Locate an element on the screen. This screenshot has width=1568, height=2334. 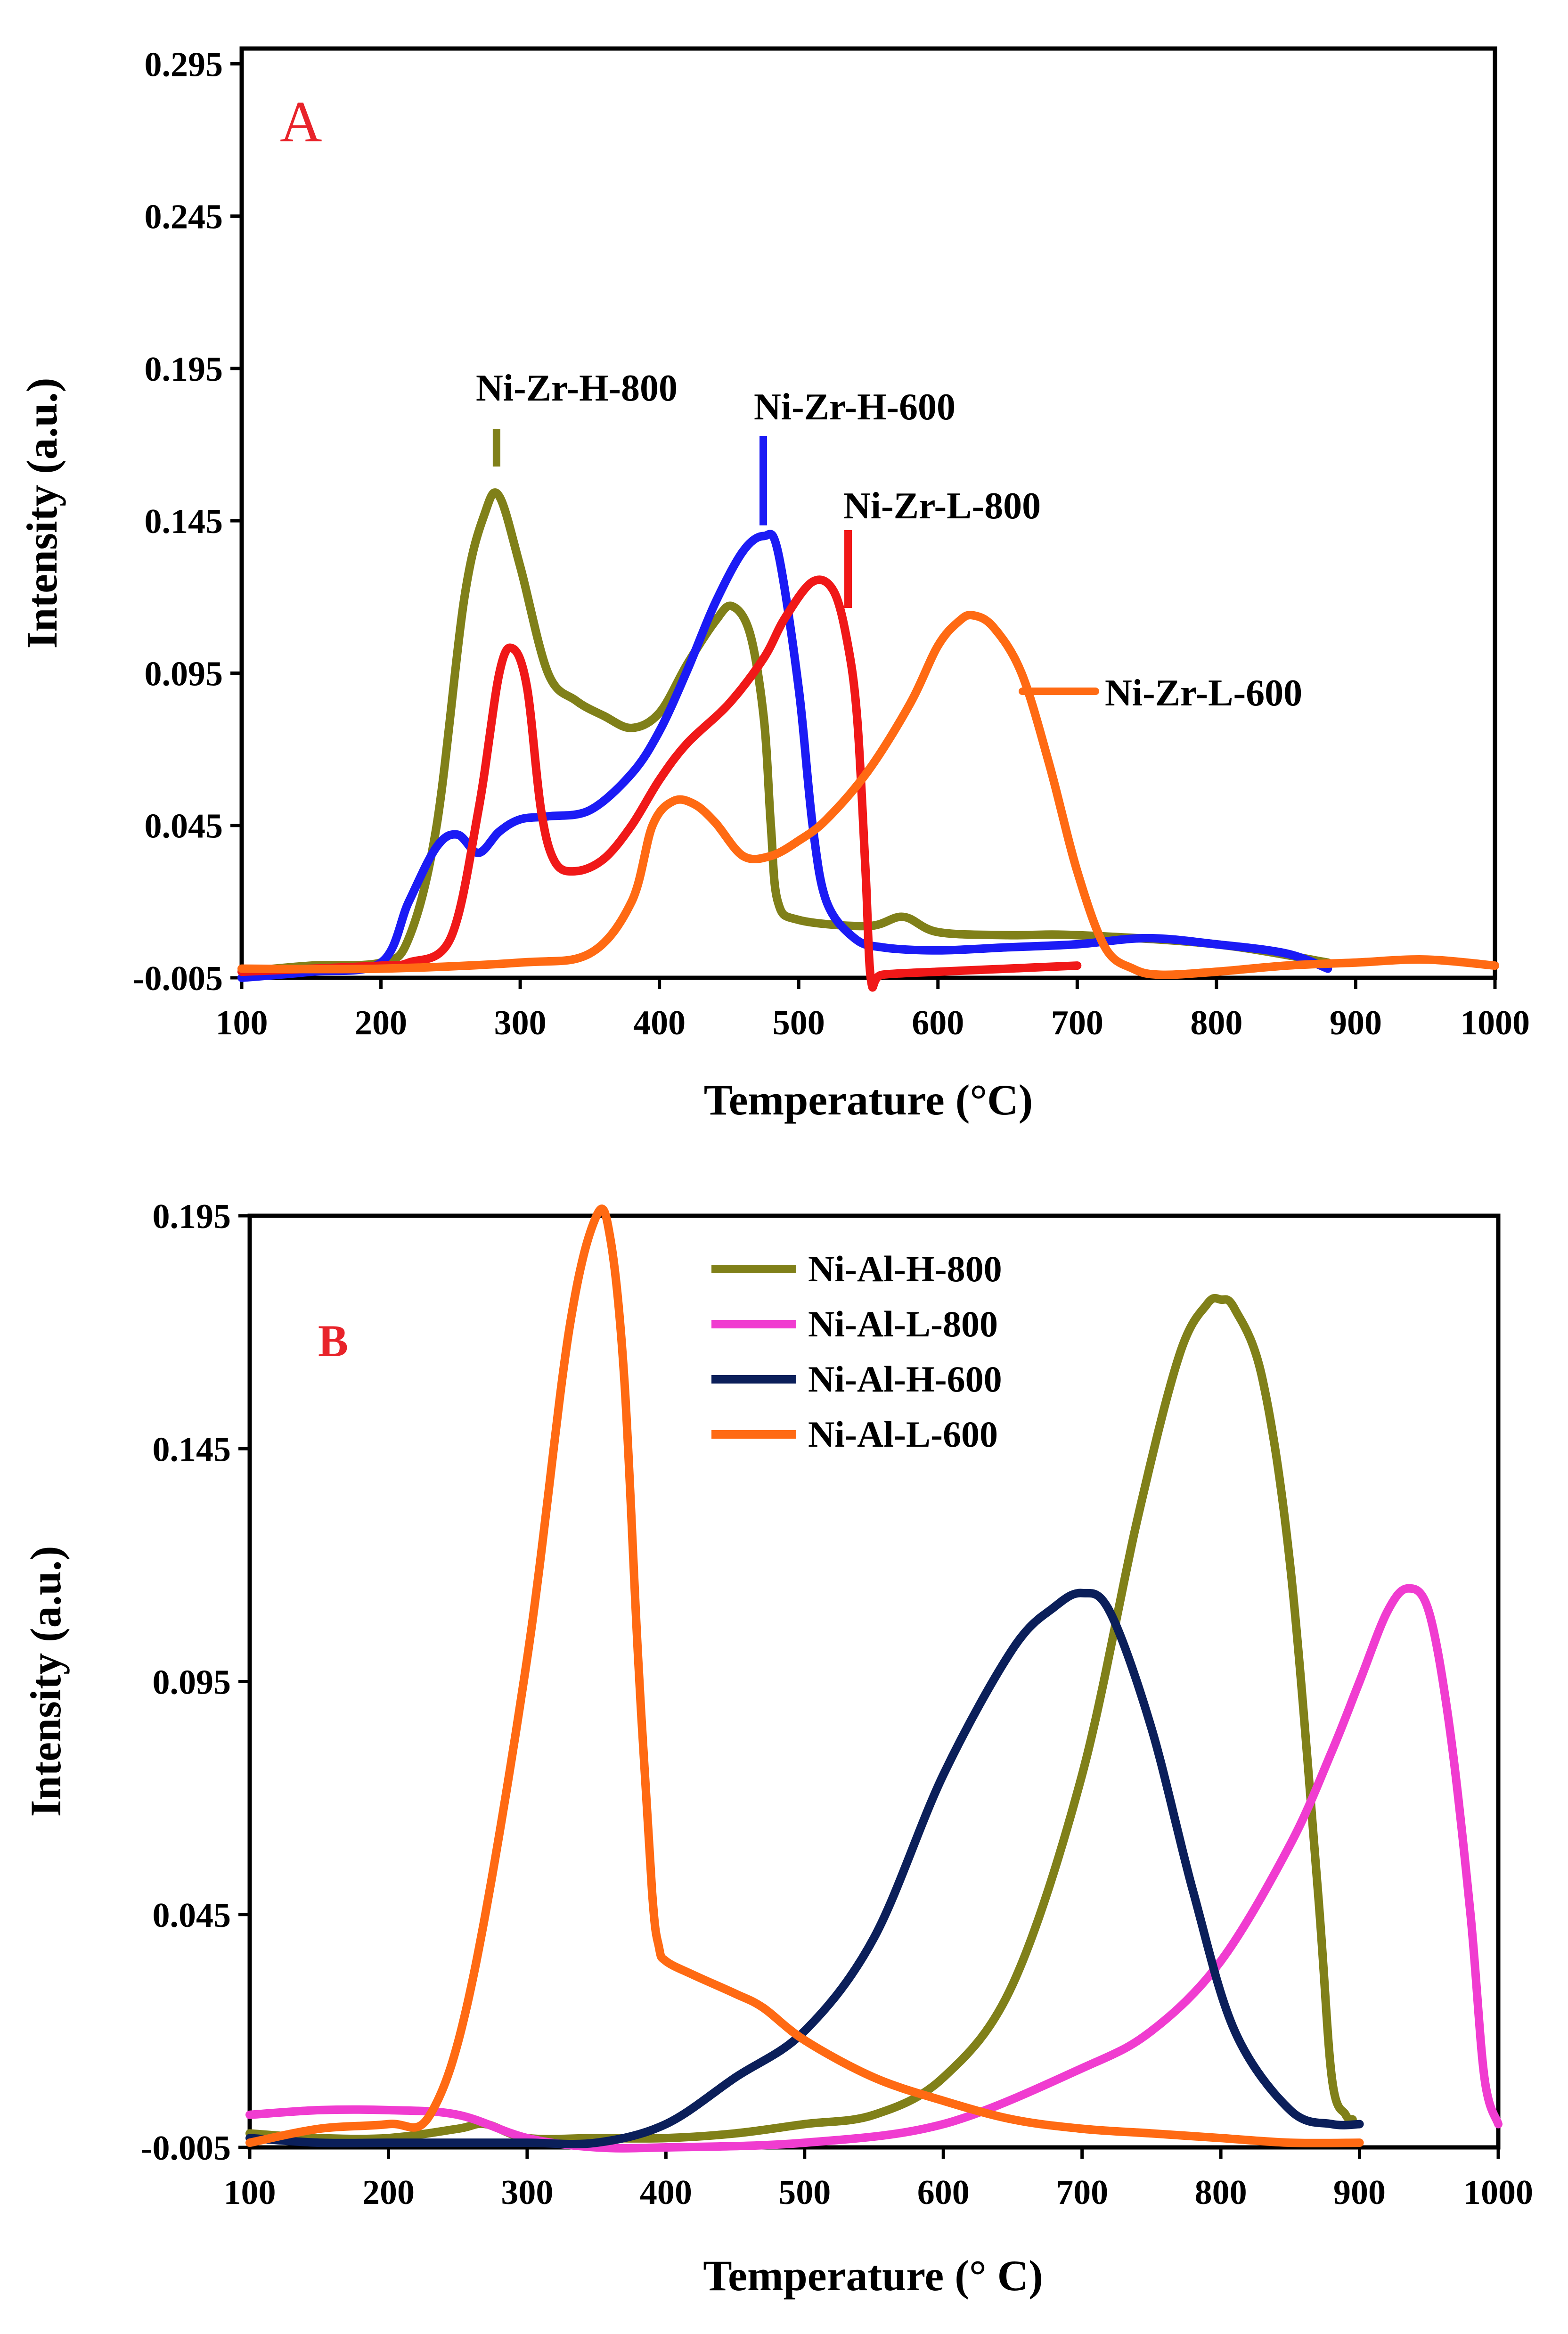
panel-a-x-ticks: 100 200 300 400 500 600 700 800 900 1000 is located at coordinates (873, 1010).